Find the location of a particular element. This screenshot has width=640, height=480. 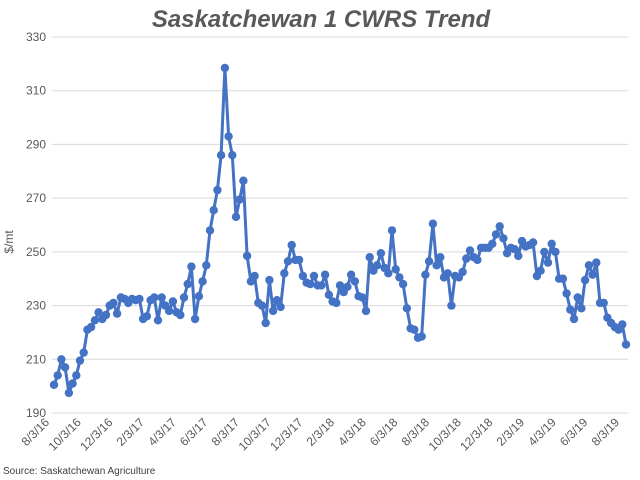

x-tick-label: 12/3/16 is located at coordinates (96, 434).